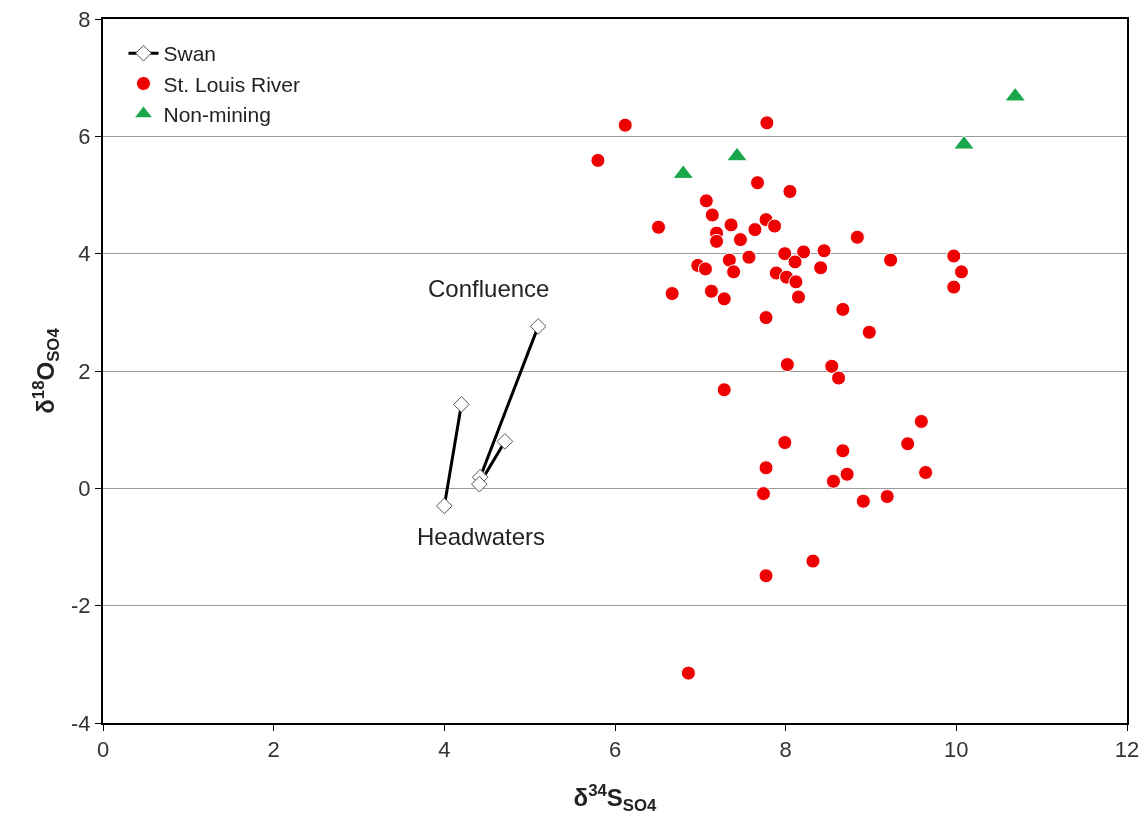  Describe the element at coordinates (1127, 750) in the screenshot. I see `x-tick-label: 12` at that location.